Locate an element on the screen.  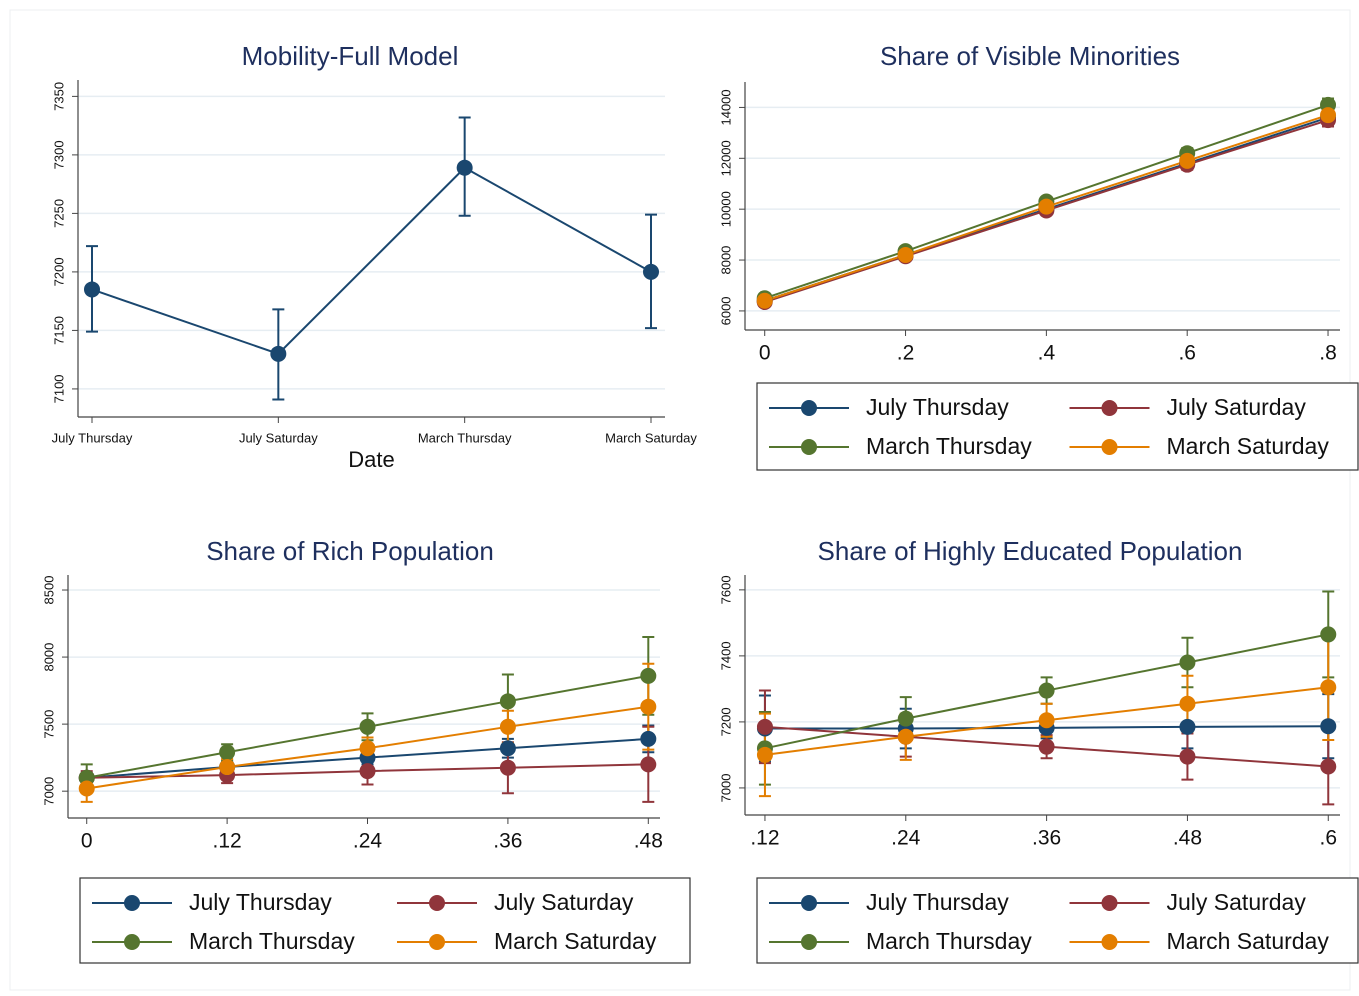
y-tick-label: 7000 is located at coordinates (725, 787).